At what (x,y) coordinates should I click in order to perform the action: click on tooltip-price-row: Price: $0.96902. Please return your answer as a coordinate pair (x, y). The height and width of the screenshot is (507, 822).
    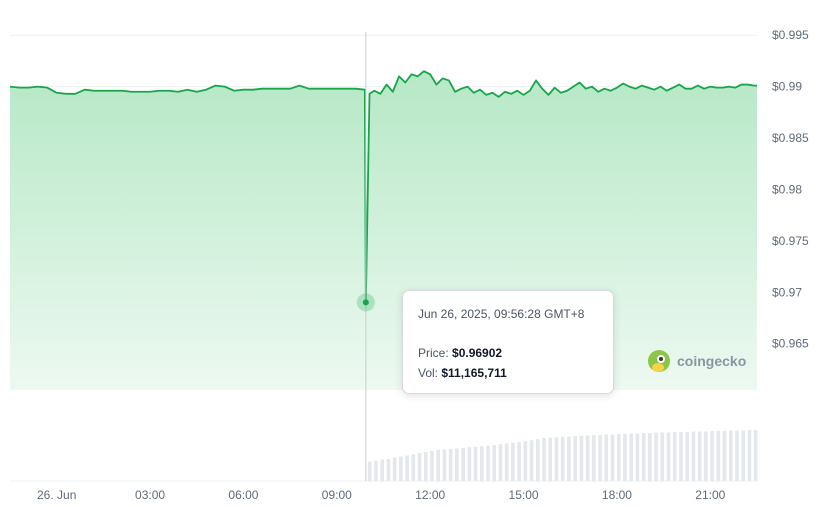
    Looking at the image, I should click on (508, 353).